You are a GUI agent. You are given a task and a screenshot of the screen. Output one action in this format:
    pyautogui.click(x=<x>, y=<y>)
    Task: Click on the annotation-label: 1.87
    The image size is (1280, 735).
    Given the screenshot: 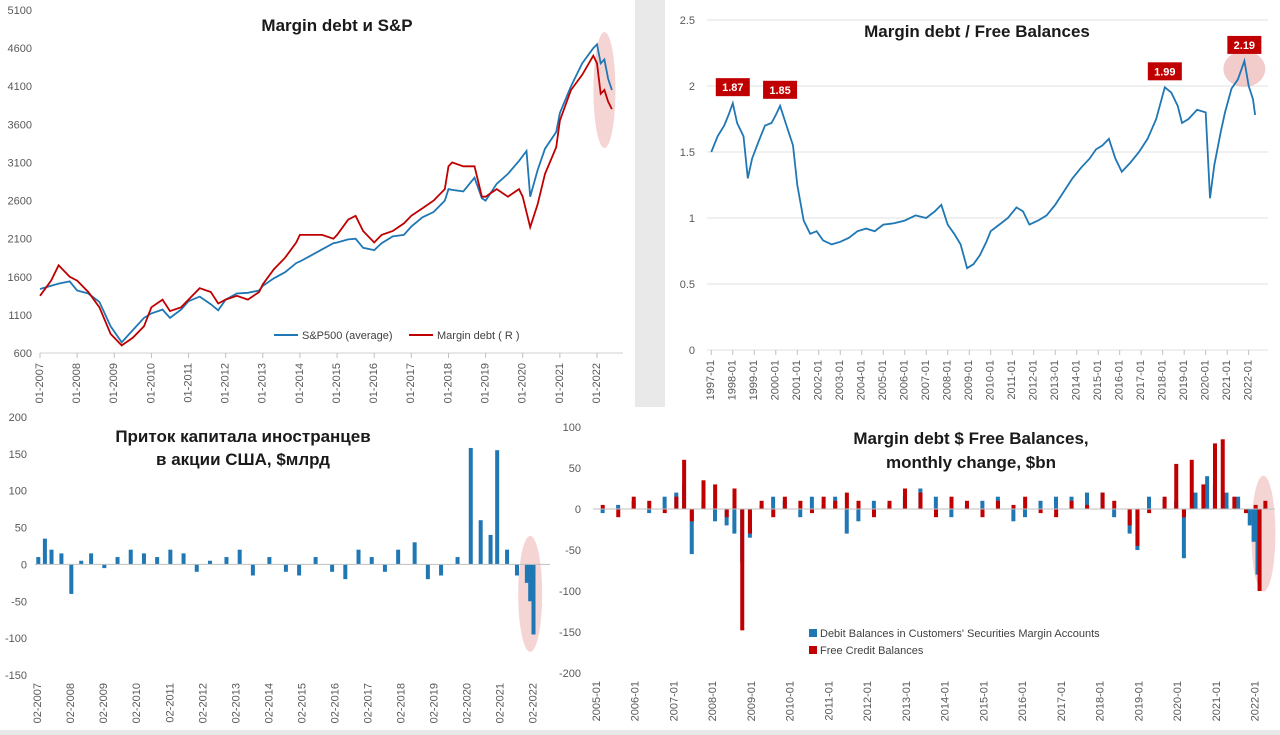 What is the action you would take?
    pyautogui.click(x=732, y=88)
    